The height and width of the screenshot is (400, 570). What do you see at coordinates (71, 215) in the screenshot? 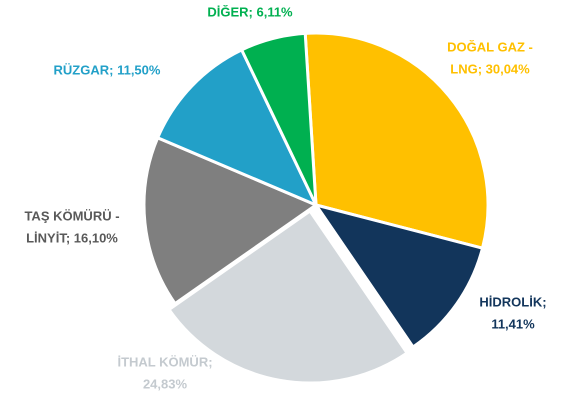
I see `data-label: TAŞ KÖMÜRÜ -` at bounding box center [71, 215].